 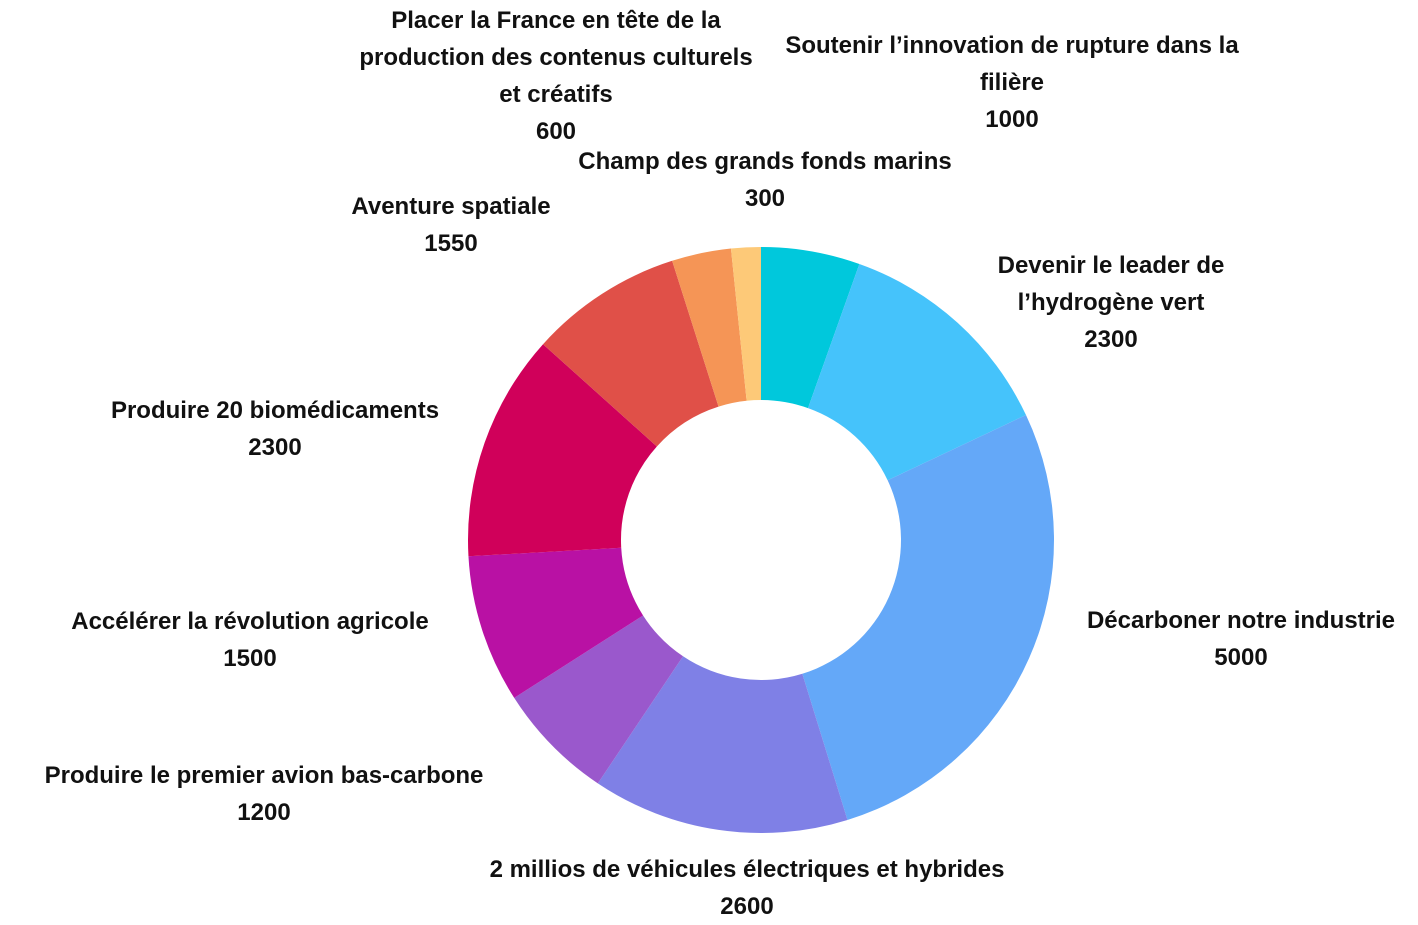 I want to click on category-name: Champ des grands fonds marins, so click(x=765, y=161).